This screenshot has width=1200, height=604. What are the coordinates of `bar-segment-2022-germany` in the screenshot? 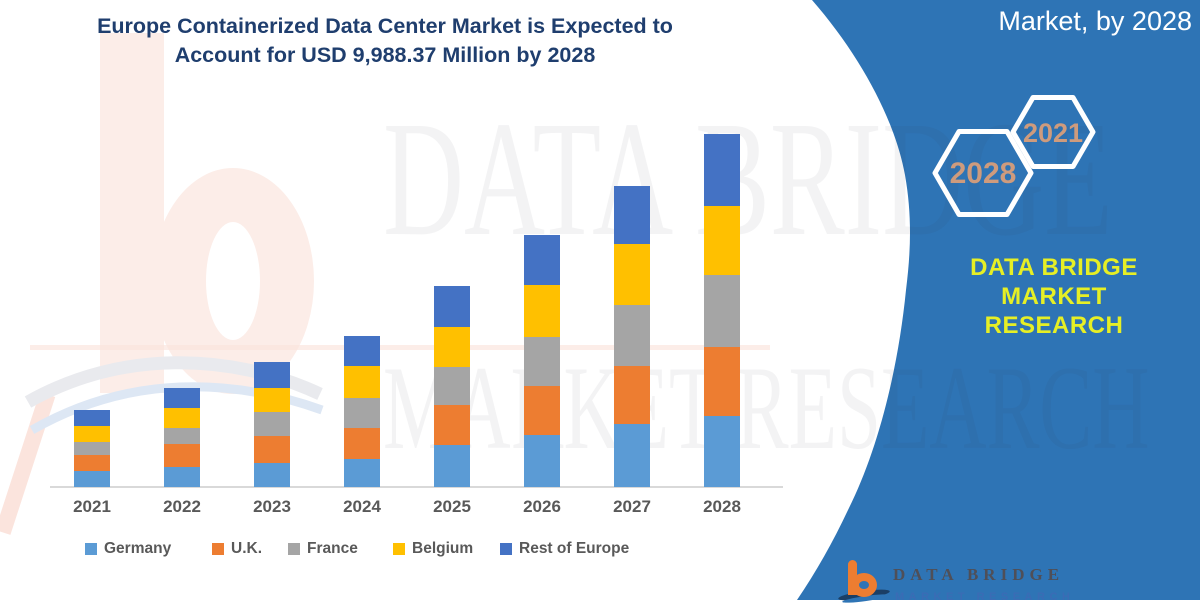 It's located at (182, 477).